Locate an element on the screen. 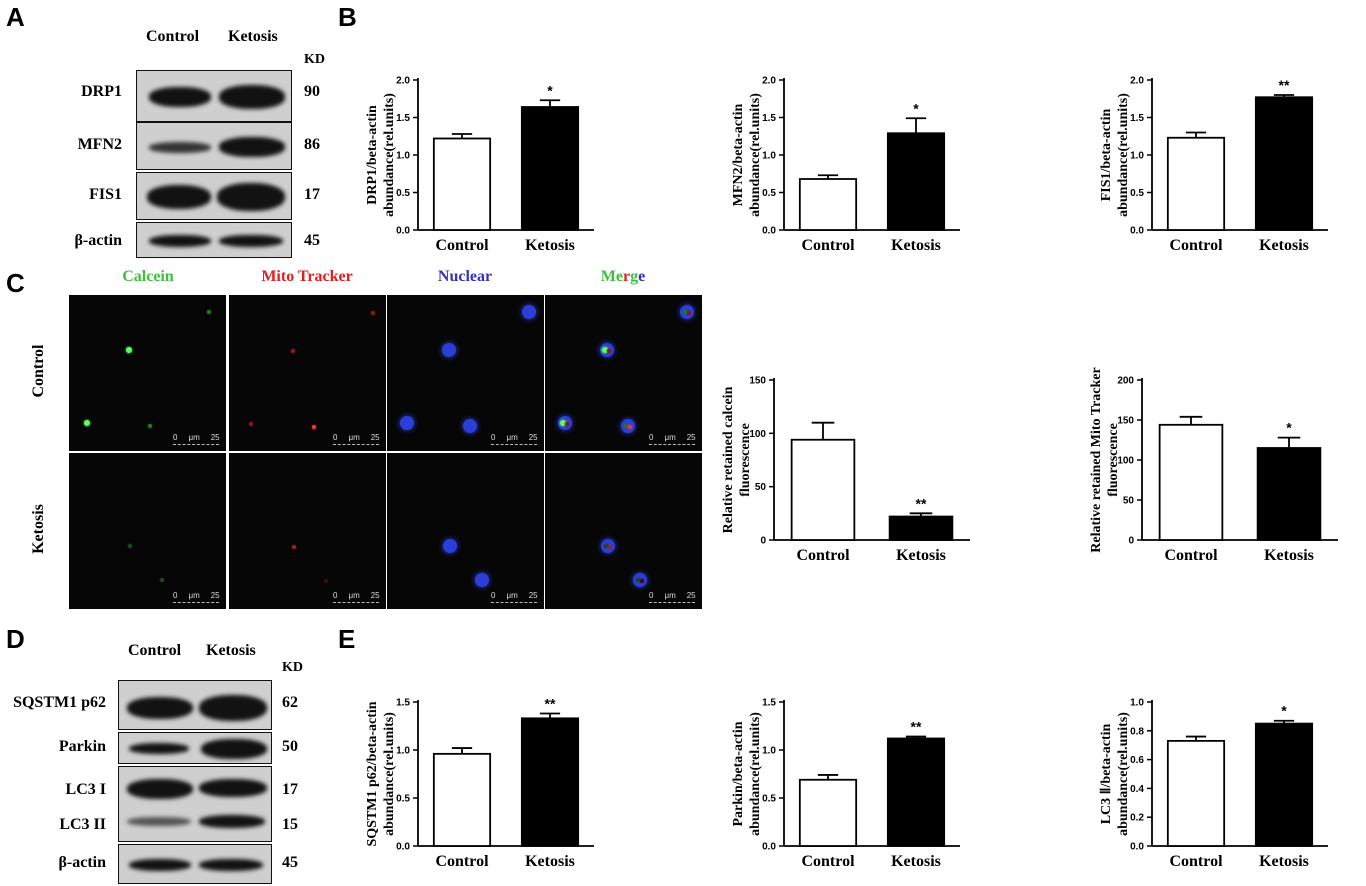  blot-d-band-beta-actin is located at coordinates (195, 864).